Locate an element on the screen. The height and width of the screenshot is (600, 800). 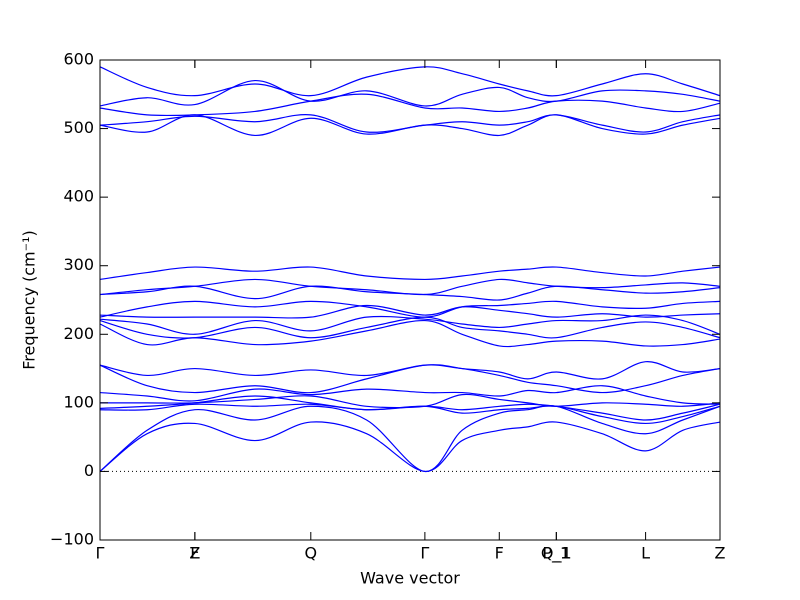
y-tick-label: 200 is located at coordinates (78, 333).